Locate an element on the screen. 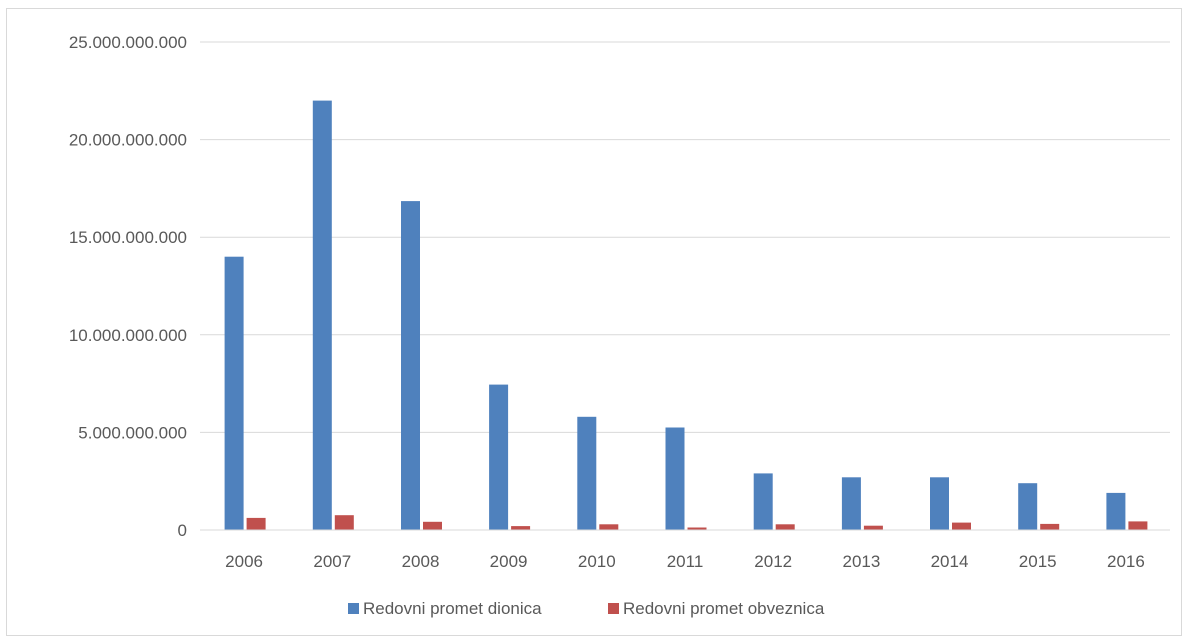 The height and width of the screenshot is (643, 1189). y-tick-label: 0 is located at coordinates (182, 530).